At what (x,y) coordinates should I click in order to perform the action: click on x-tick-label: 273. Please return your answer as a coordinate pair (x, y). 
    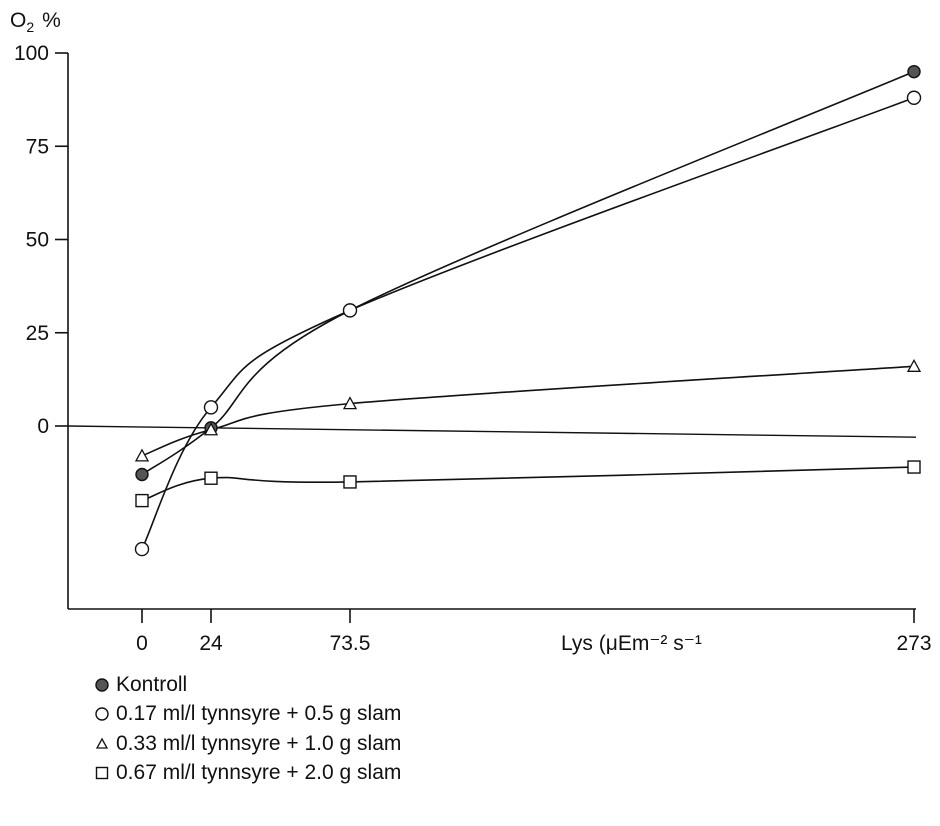
    Looking at the image, I should click on (913, 643).